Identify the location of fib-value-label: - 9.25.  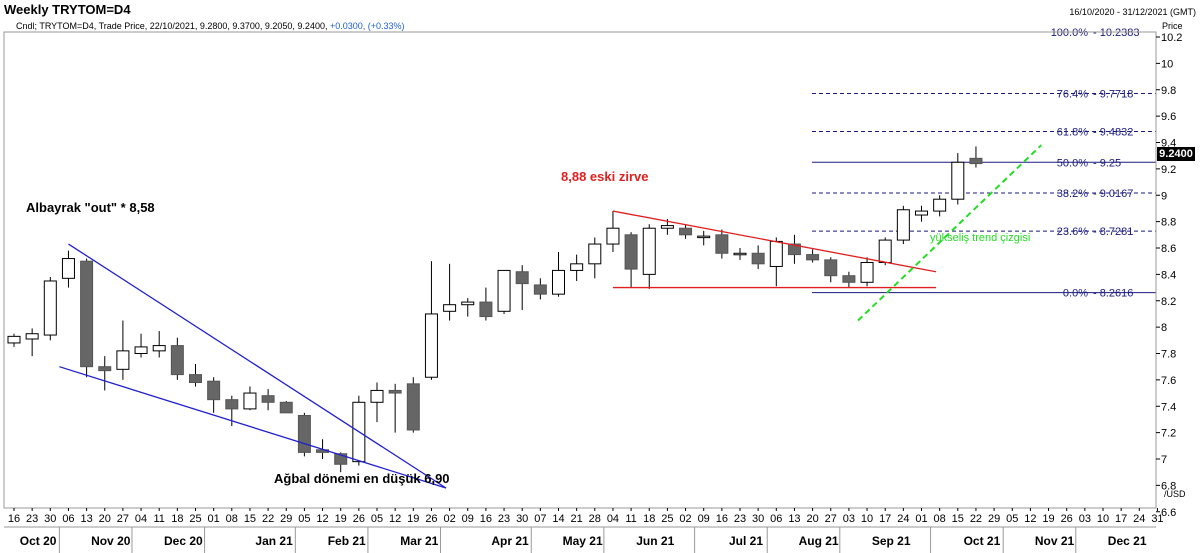
(1107, 163).